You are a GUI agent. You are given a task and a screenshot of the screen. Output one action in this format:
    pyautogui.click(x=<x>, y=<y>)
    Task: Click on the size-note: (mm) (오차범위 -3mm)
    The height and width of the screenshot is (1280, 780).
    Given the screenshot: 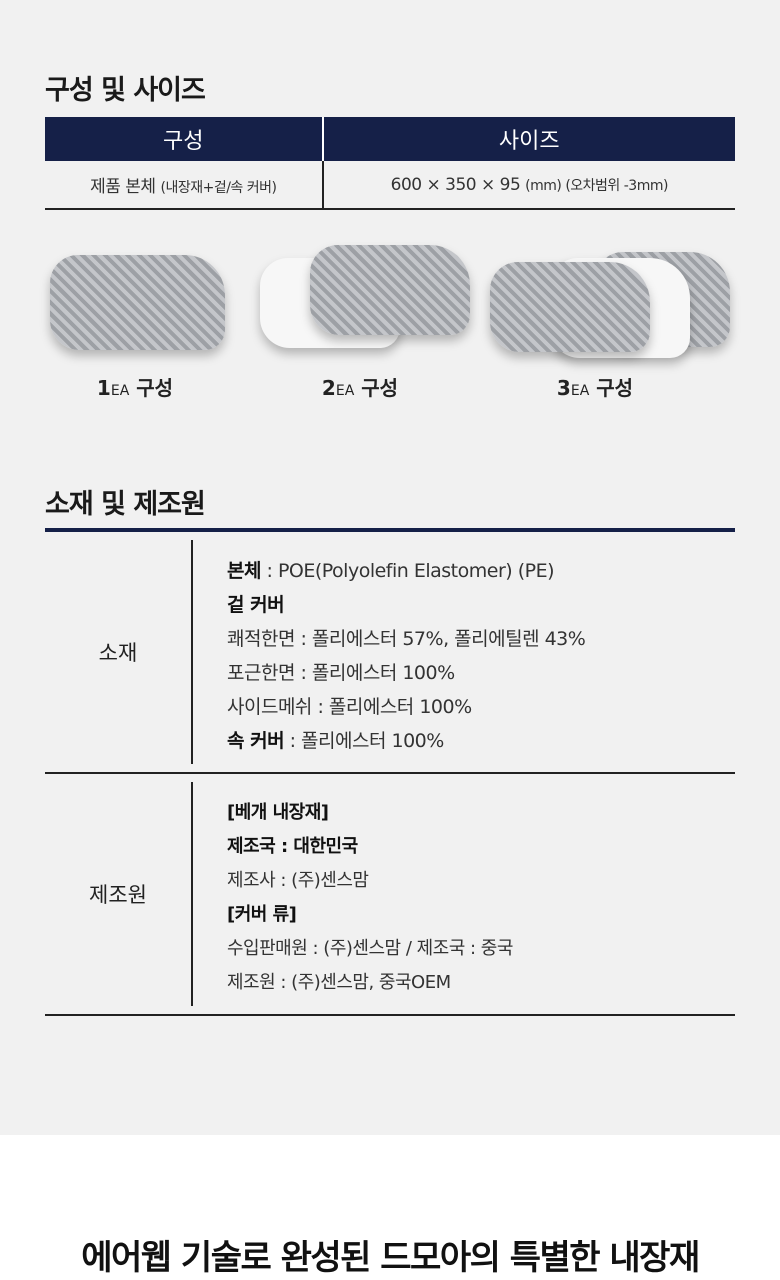 What is the action you would take?
    pyautogui.click(x=596, y=185)
    